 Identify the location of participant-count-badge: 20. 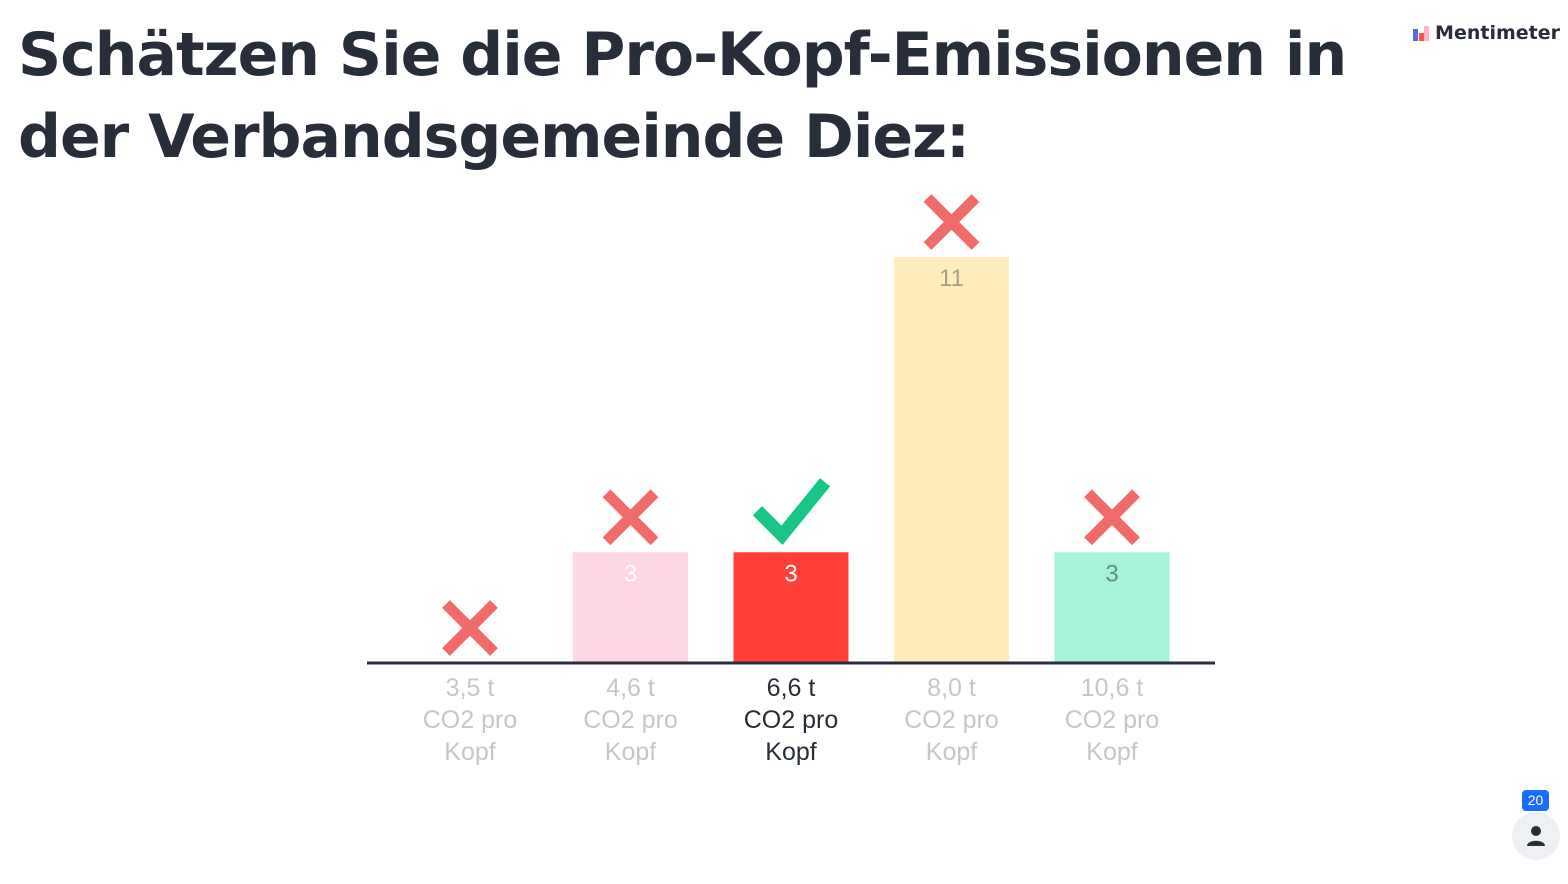
(1535, 800).